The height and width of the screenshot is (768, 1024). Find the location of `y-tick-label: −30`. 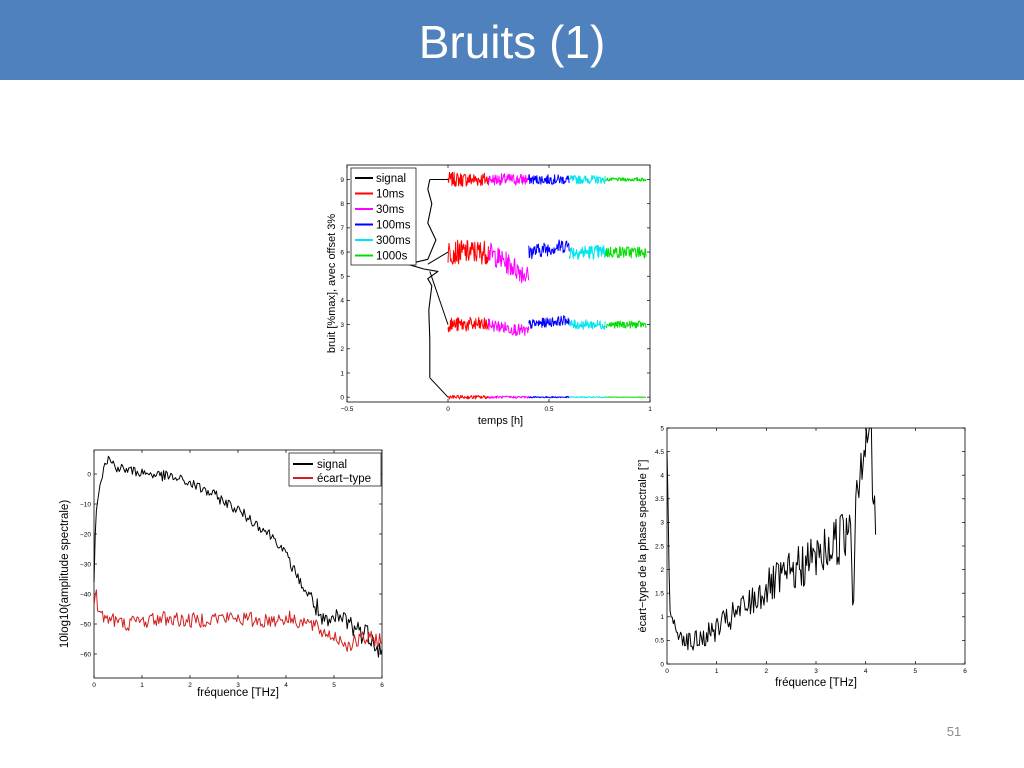

y-tick-label: −30 is located at coordinates (85, 564).